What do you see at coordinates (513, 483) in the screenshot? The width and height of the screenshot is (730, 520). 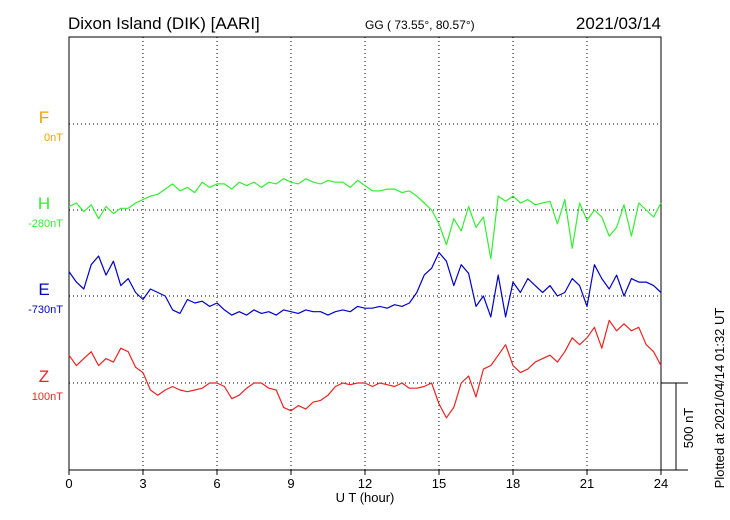 I see `x-tick-label: 18` at bounding box center [513, 483].